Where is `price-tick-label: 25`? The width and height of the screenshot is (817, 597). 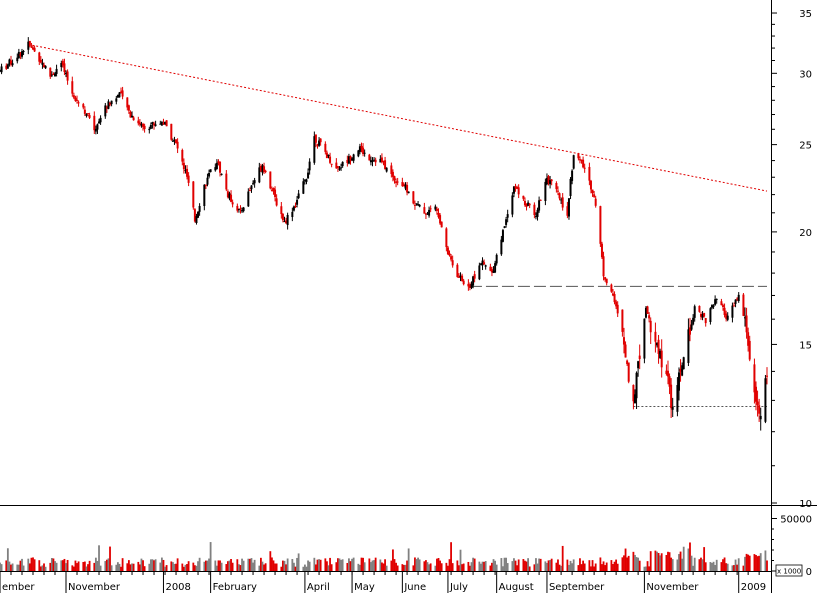
price-tick-label: 25 is located at coordinates (805, 146).